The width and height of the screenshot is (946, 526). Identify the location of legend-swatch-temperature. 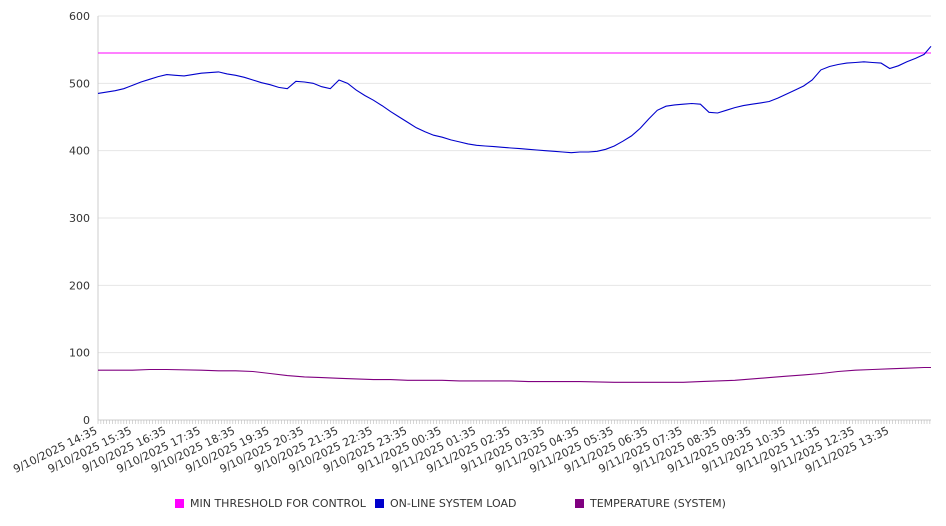
(579, 503).